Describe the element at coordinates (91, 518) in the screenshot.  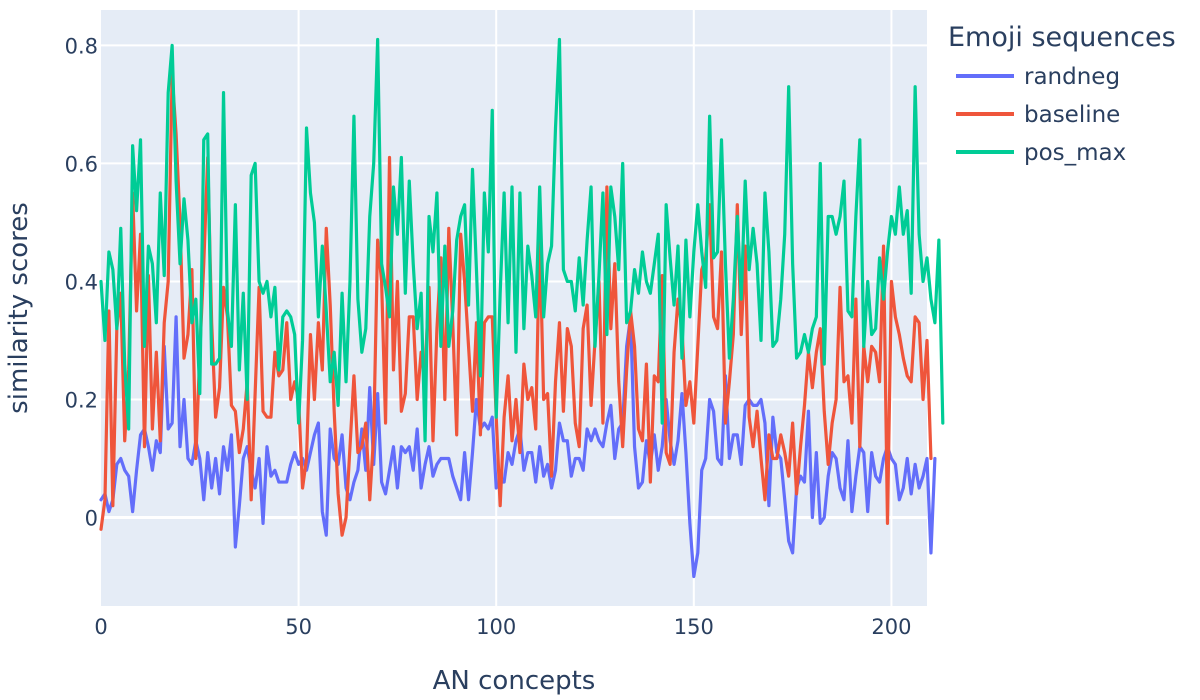
I see `y-tick-label: 0` at that location.